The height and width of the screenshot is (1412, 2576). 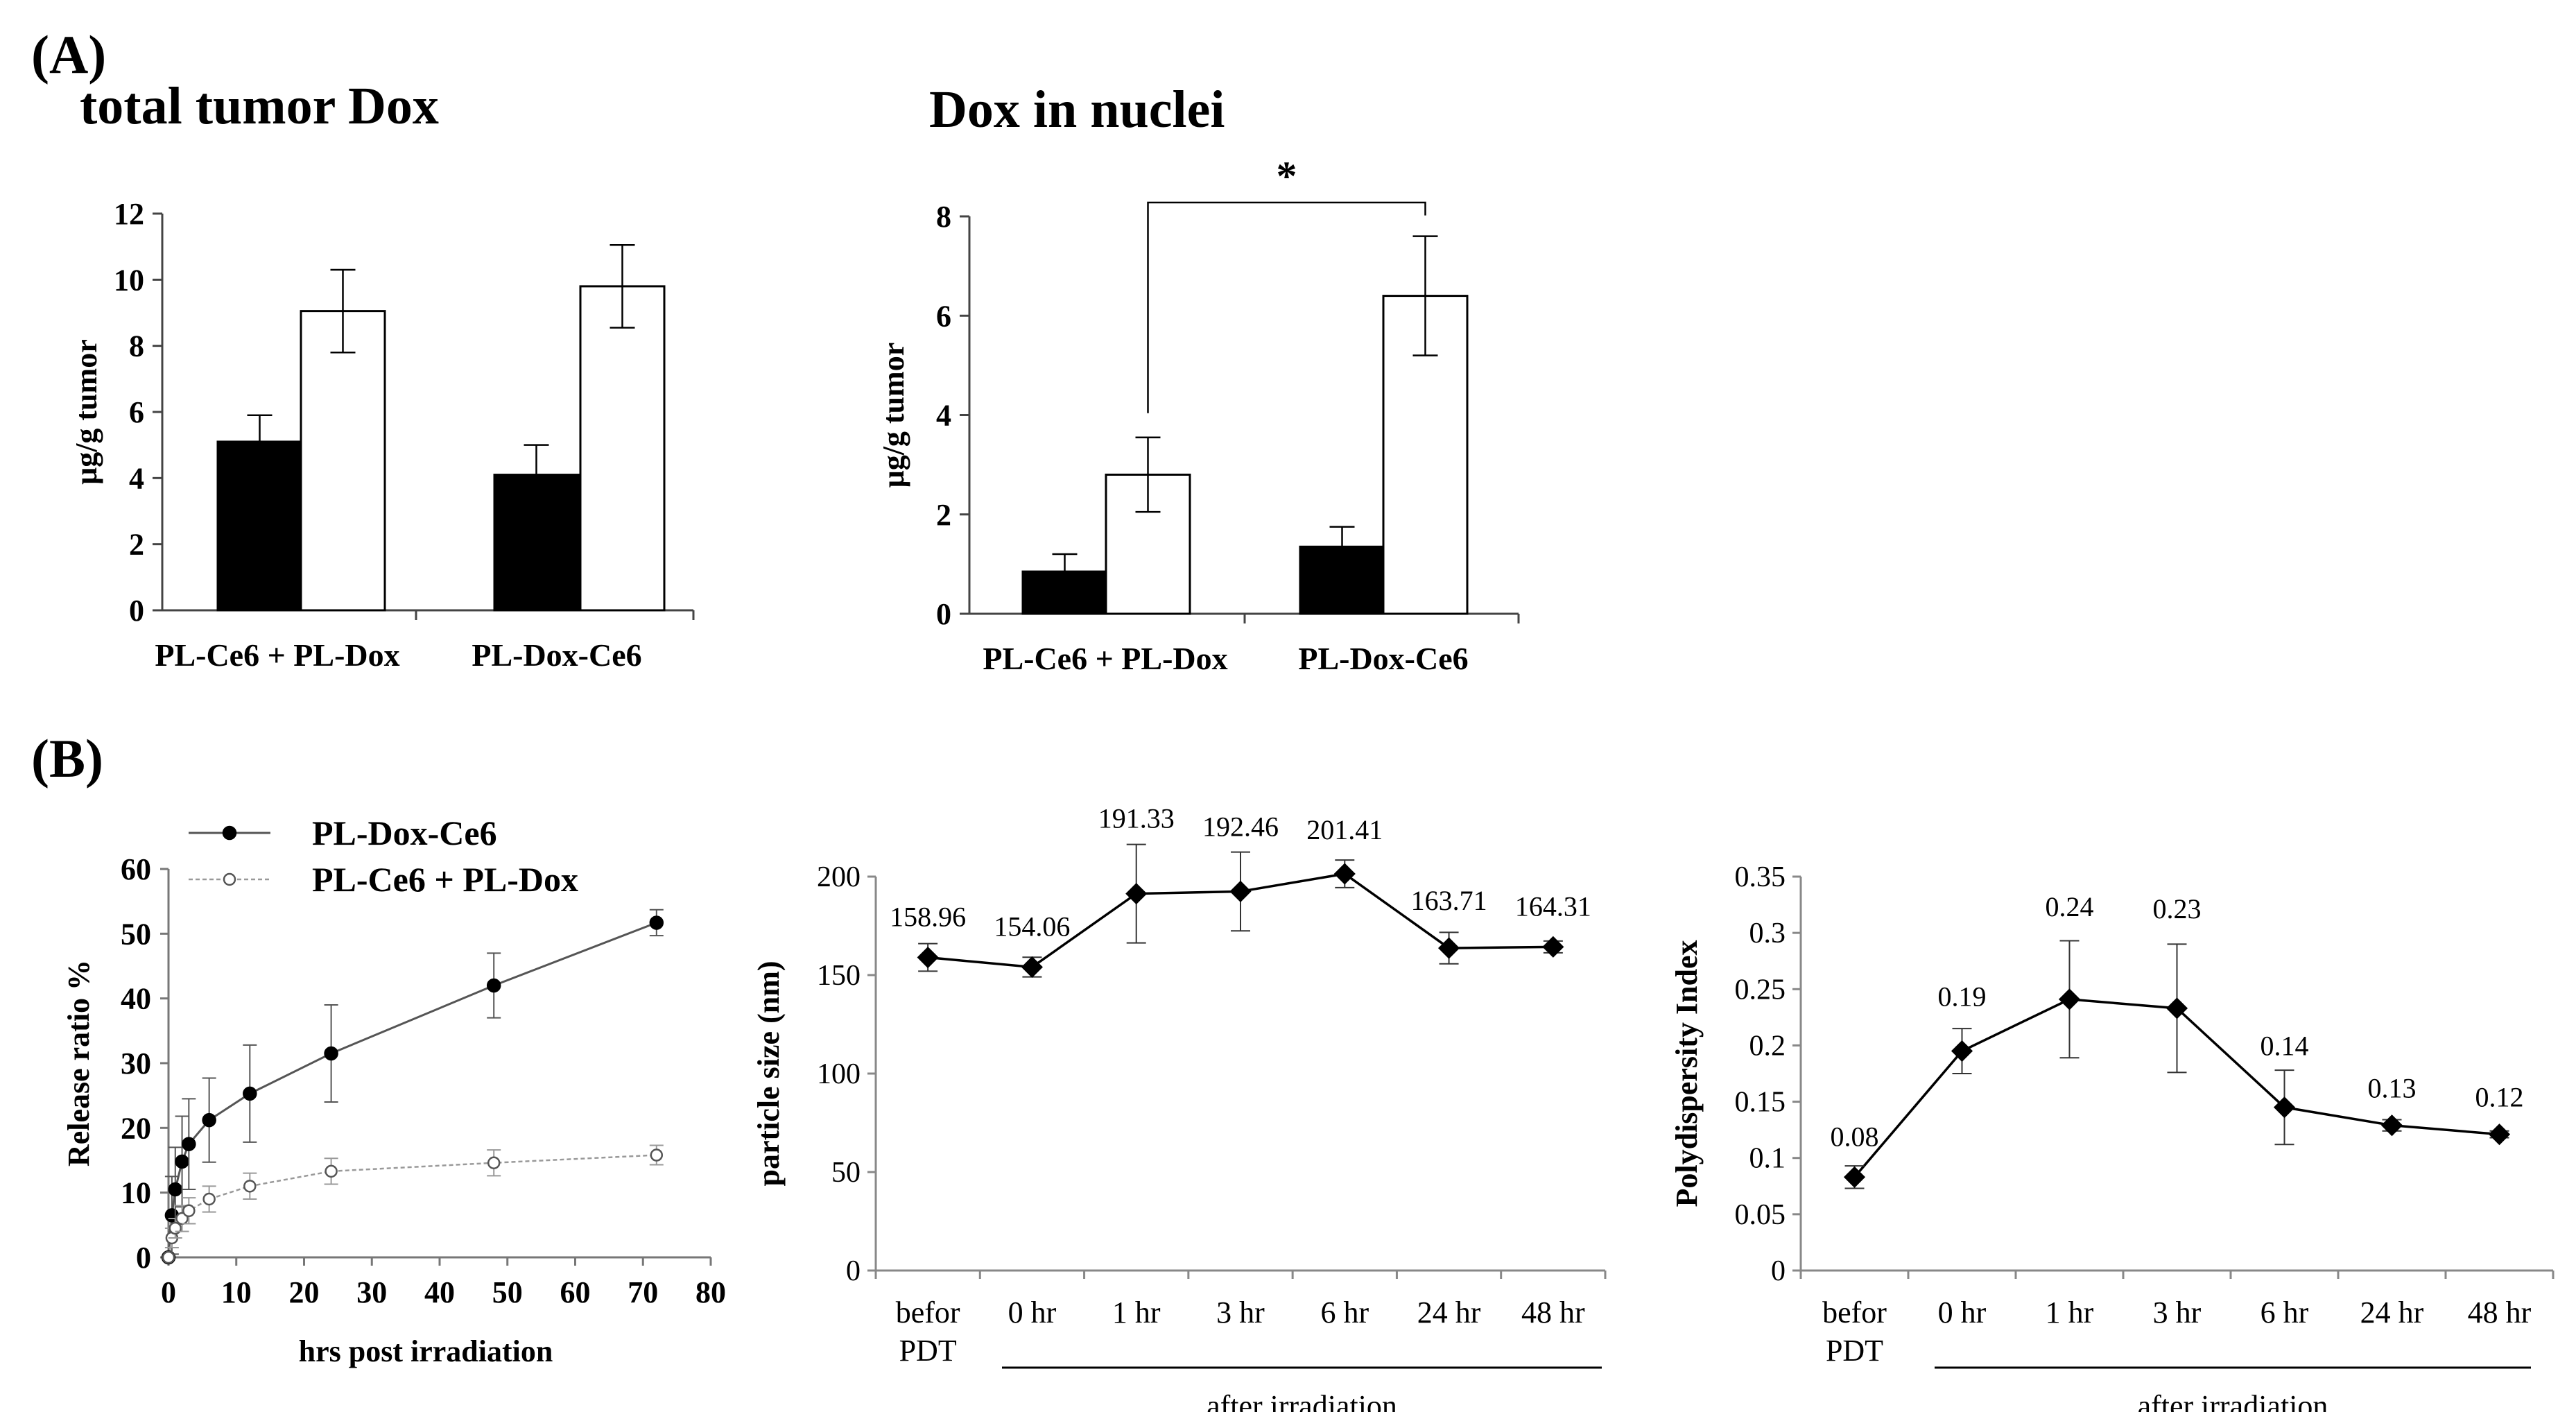 What do you see at coordinates (1136, 818) in the screenshot?
I see `data-label: 191.33` at bounding box center [1136, 818].